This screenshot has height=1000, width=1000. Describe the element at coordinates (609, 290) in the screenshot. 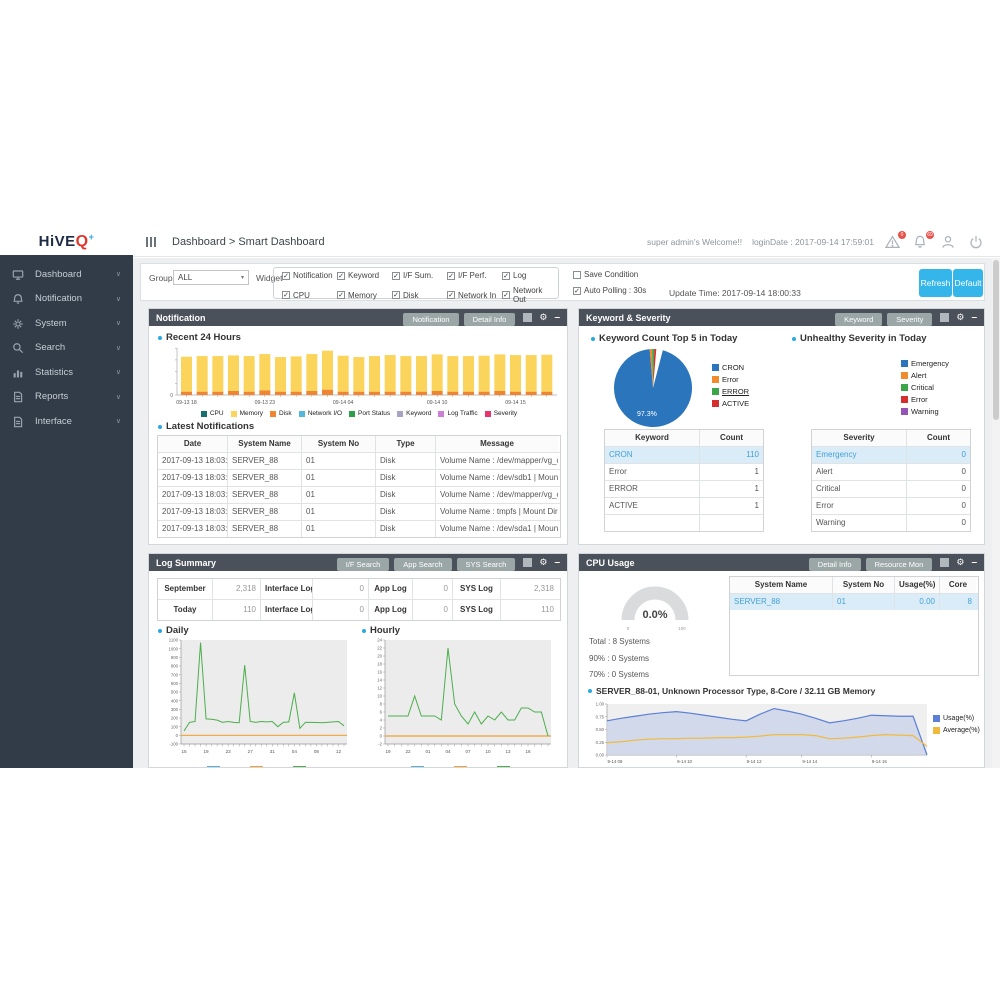

I see `checkbox-auto-polling-30s: Auto Polling : 30s` at that location.